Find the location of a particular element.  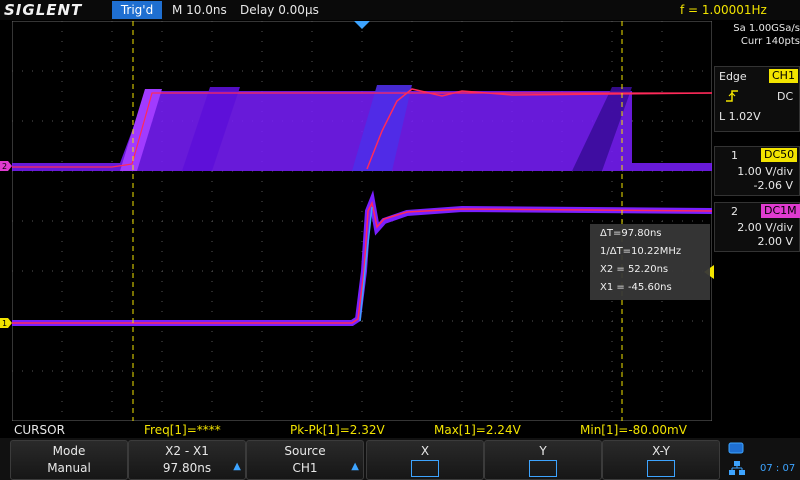

inverse-delta-t-readout: 1/ΔT=10.22MHz is located at coordinates (641, 251).